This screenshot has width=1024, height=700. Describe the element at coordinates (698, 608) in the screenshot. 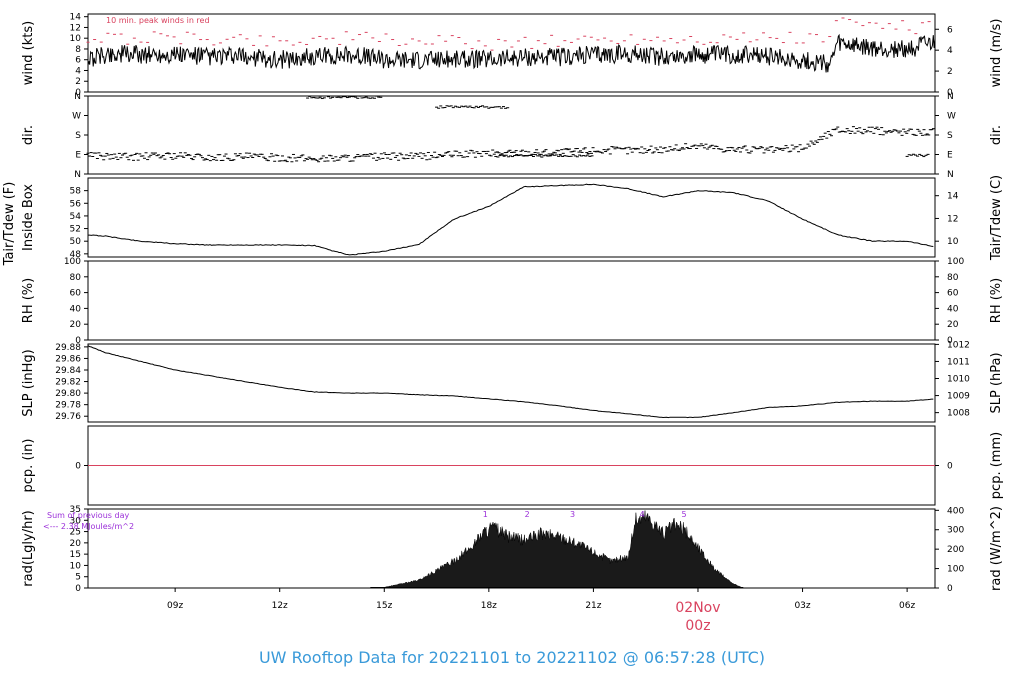

I see `date-label: 02Nov` at that location.